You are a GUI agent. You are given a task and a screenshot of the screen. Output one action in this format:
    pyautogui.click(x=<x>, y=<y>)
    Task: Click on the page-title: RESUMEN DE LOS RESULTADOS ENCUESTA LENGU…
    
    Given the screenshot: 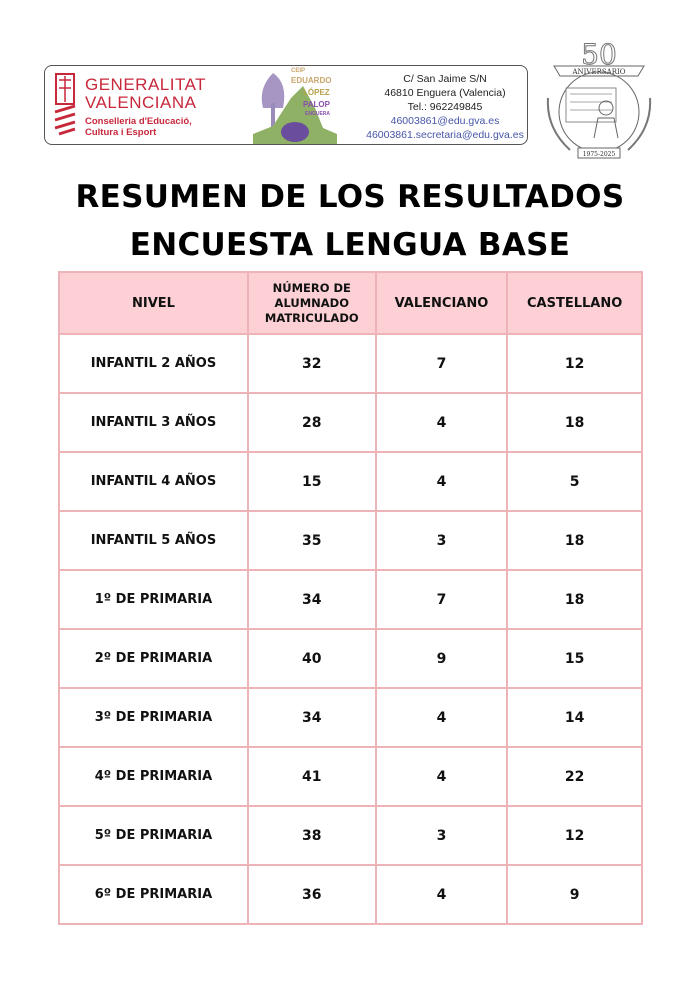 What is the action you would take?
    pyautogui.click(x=350, y=221)
    